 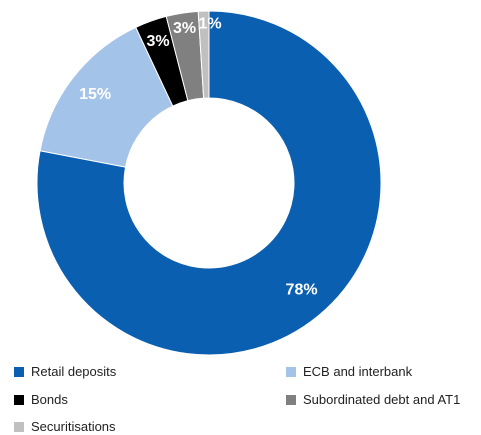 What do you see at coordinates (95, 94) in the screenshot?
I see `slice-label-ecb-and-interbank: 15%` at bounding box center [95, 94].